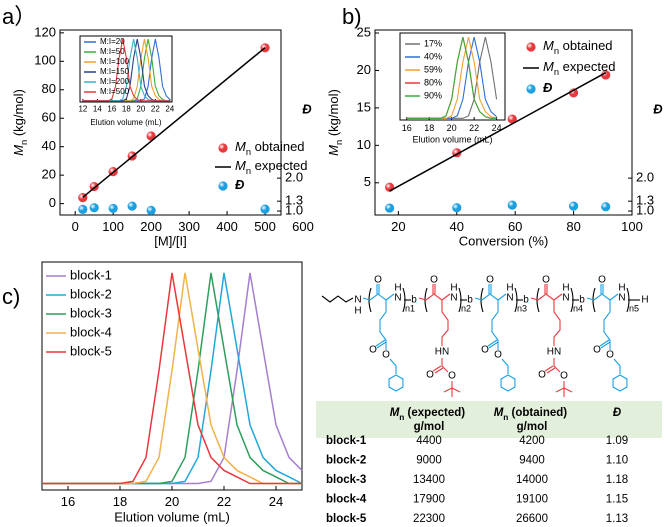 This screenshot has height=527, width=666. What do you see at coordinates (554, 352) in the screenshot?
I see `atom-label: HN` at bounding box center [554, 352].